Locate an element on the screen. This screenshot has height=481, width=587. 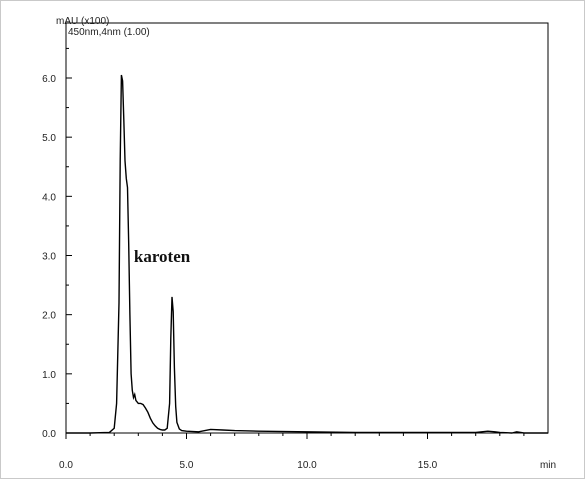
y-tick-label: 3.0 is located at coordinates (49, 257).